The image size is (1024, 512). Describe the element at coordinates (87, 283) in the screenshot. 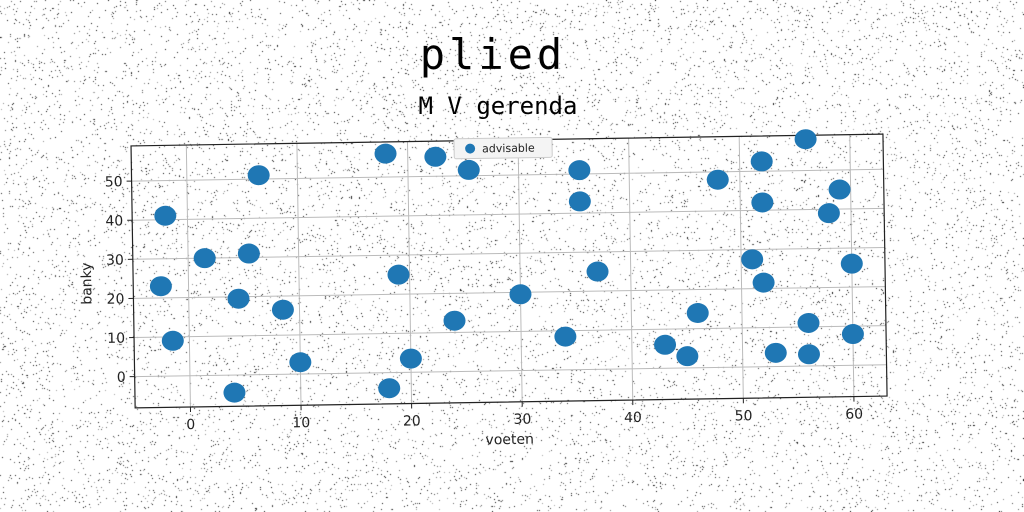

I see `y-axis-label: banky` at that location.